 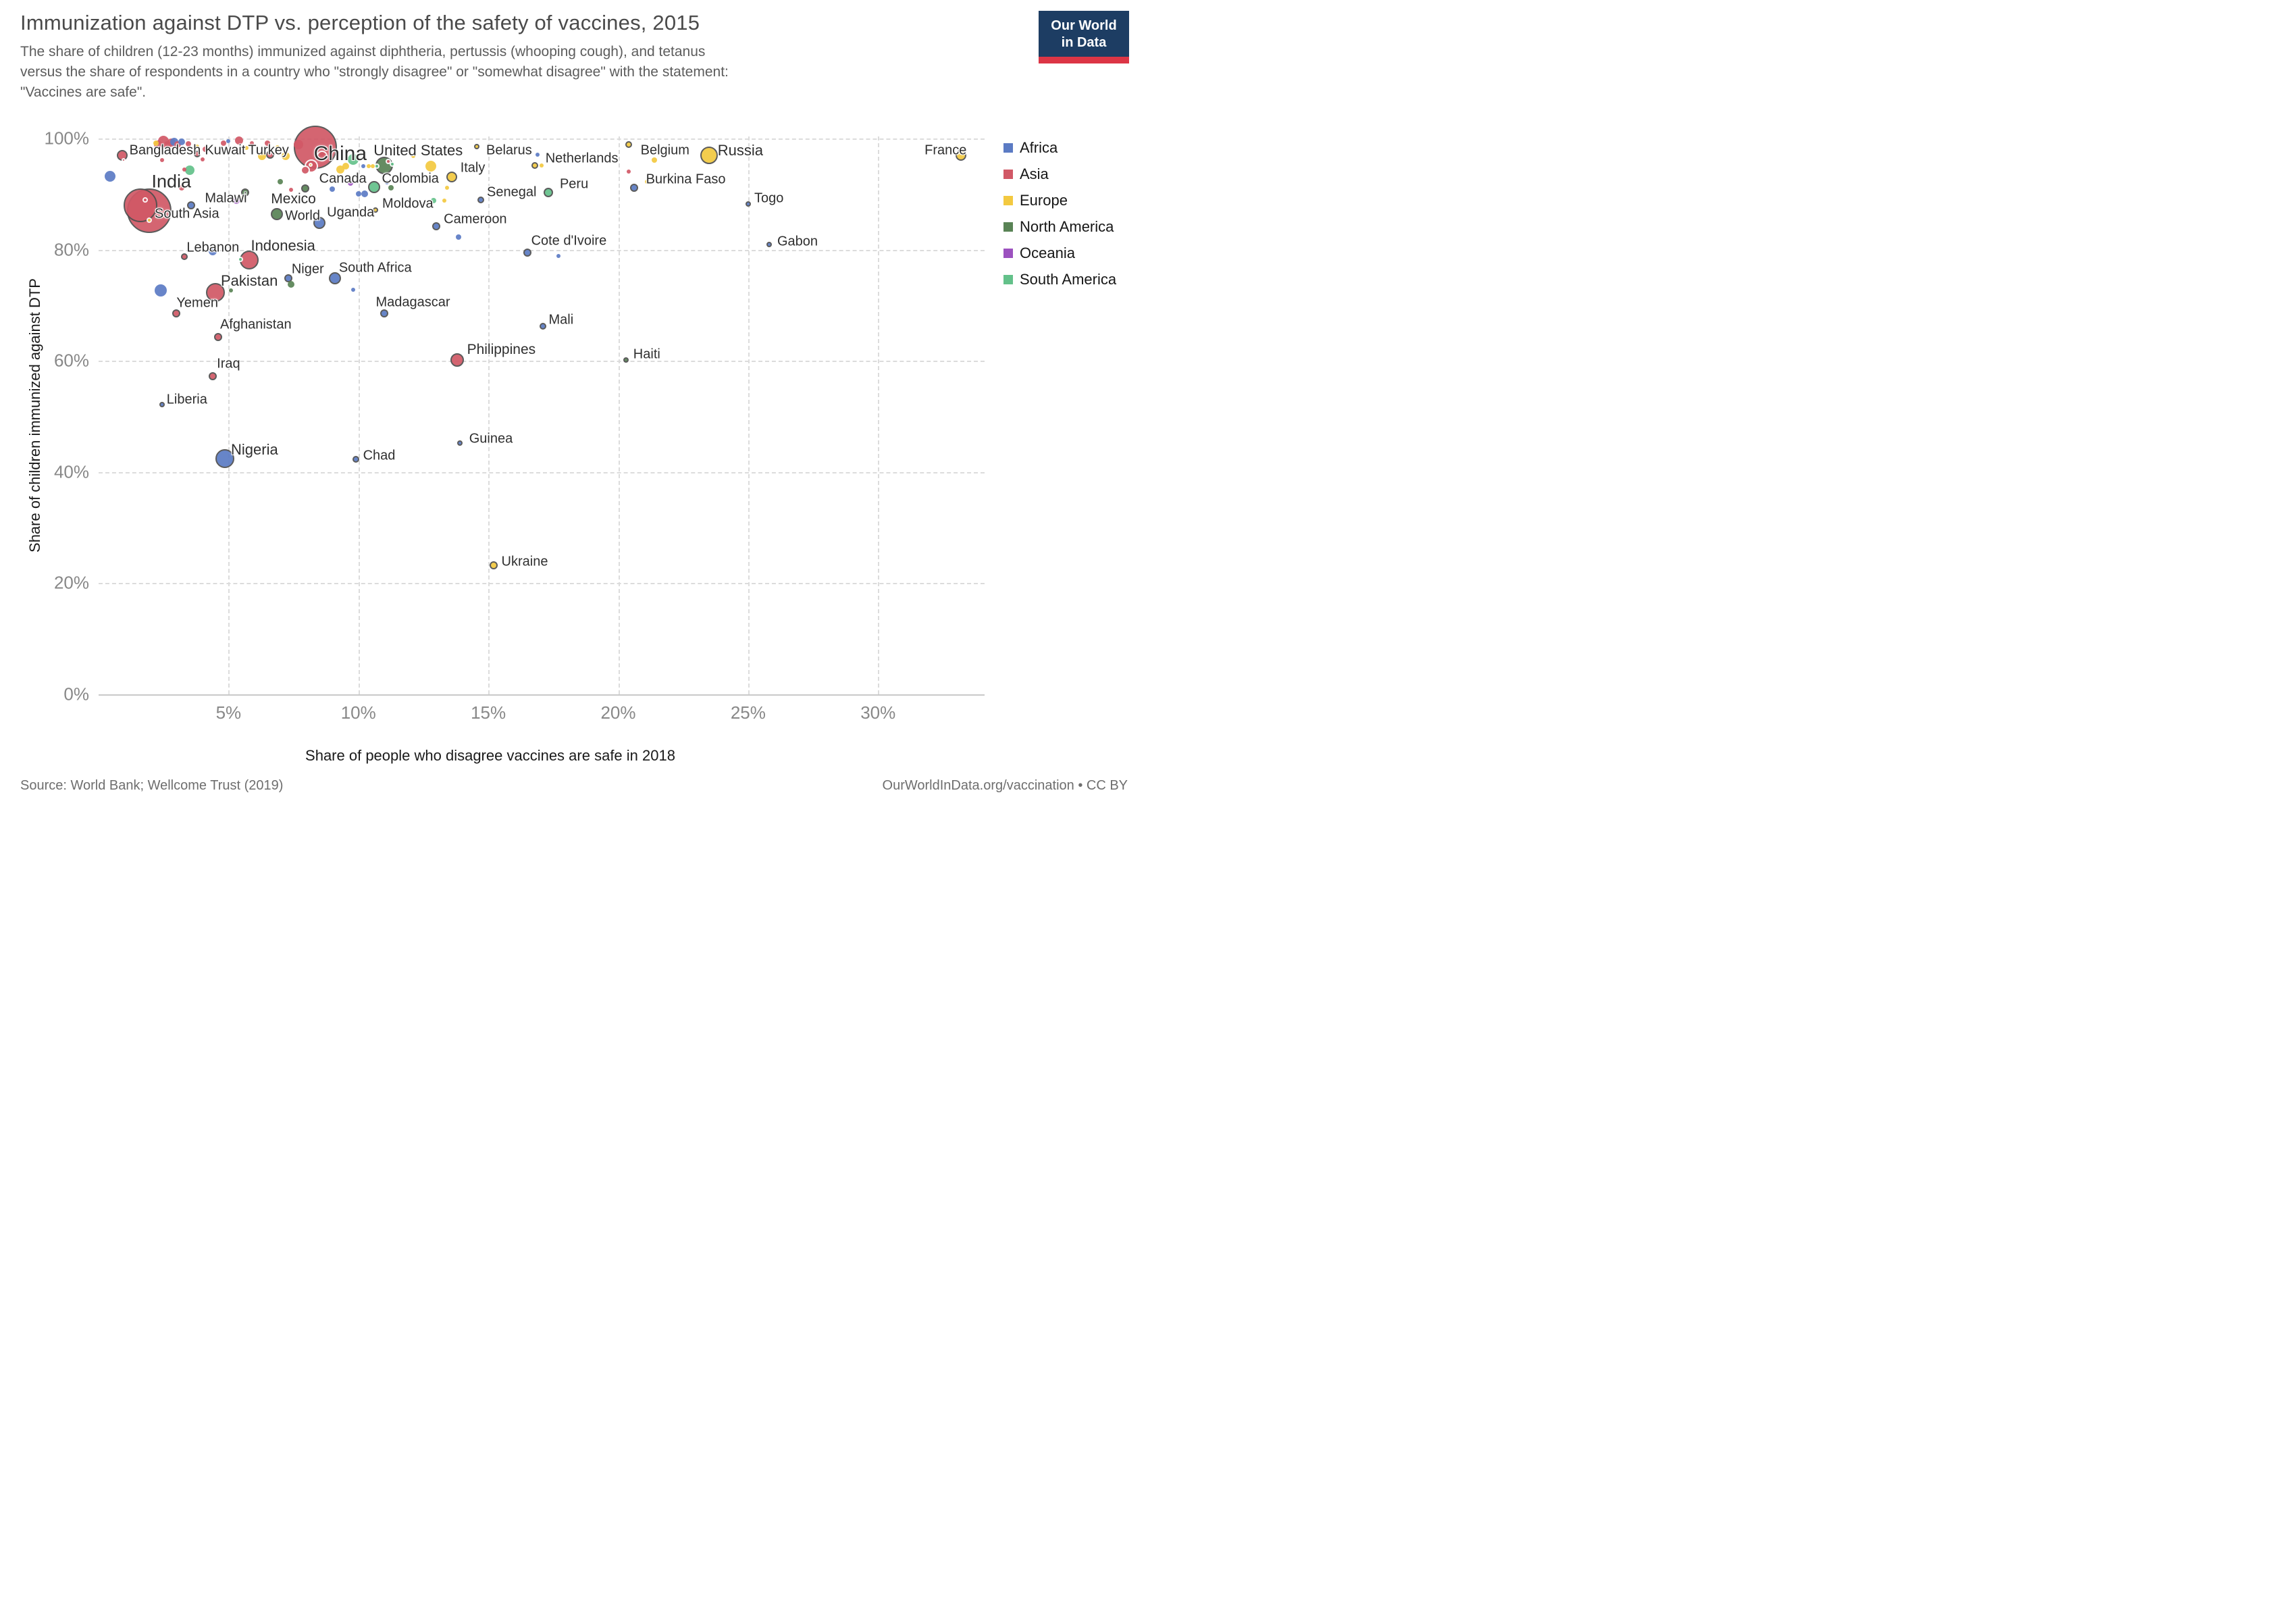 What do you see at coordinates (305, 188) in the screenshot?
I see `data-point-canada` at bounding box center [305, 188].